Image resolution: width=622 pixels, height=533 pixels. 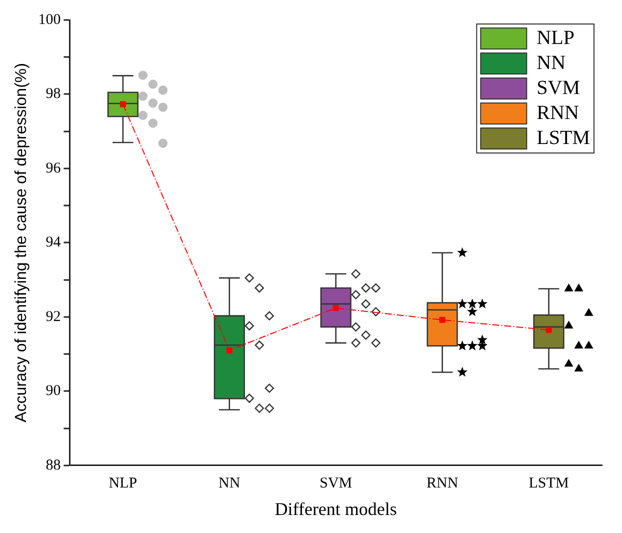 I want to click on legend-label: NLP, so click(x=555, y=37).